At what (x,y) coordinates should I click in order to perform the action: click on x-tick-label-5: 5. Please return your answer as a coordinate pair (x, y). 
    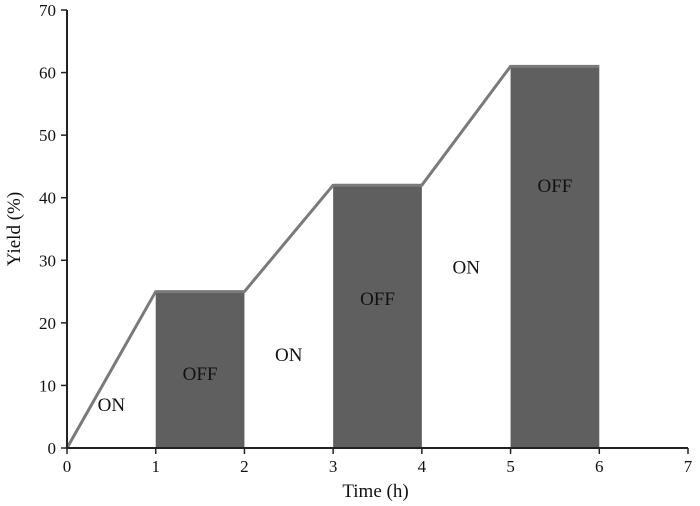
    Looking at the image, I should click on (510, 466).